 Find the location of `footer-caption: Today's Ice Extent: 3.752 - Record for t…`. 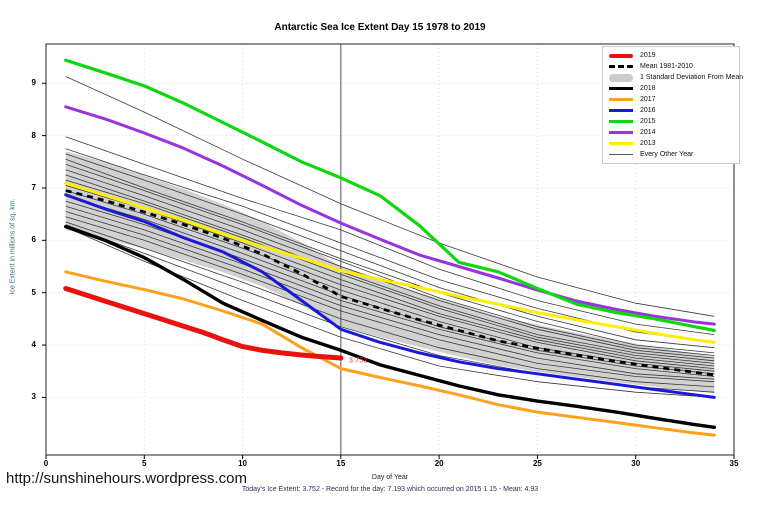

footer-caption: Today's Ice Extent: 3.752 - Record for t… is located at coordinates (390, 489).